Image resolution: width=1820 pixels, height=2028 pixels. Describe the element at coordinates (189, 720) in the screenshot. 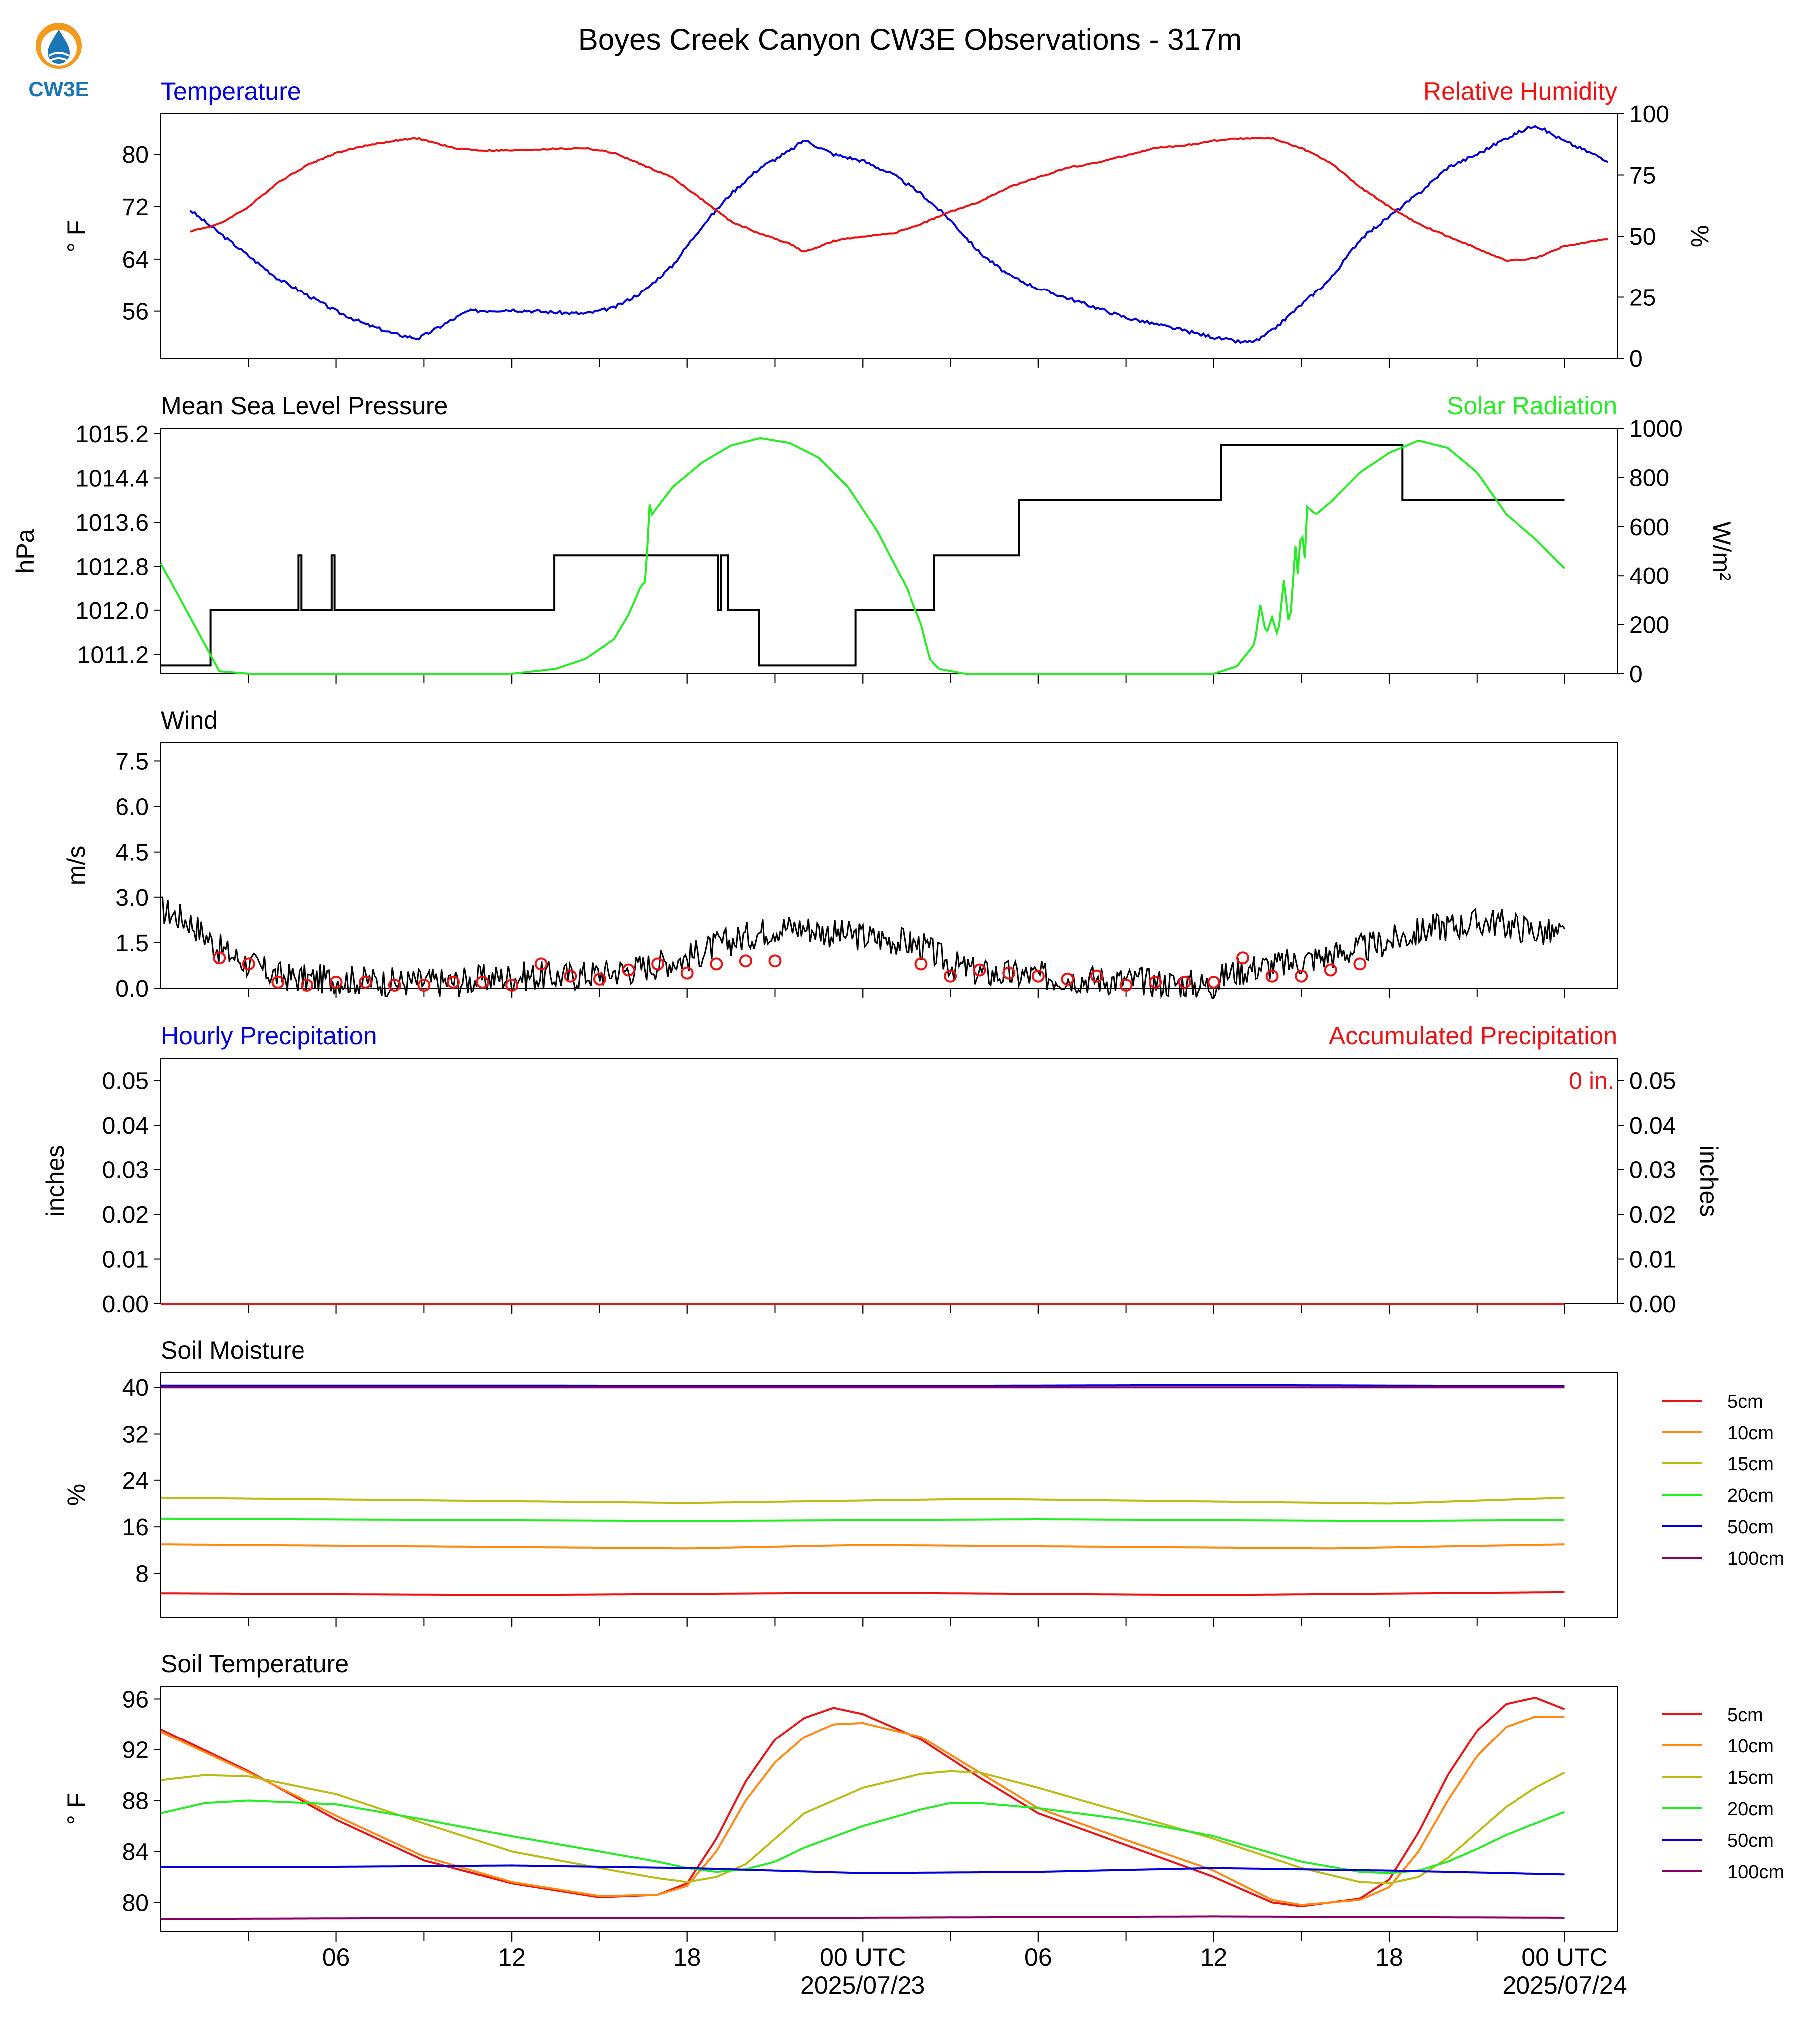

I see `panel-title-left: Wind` at that location.